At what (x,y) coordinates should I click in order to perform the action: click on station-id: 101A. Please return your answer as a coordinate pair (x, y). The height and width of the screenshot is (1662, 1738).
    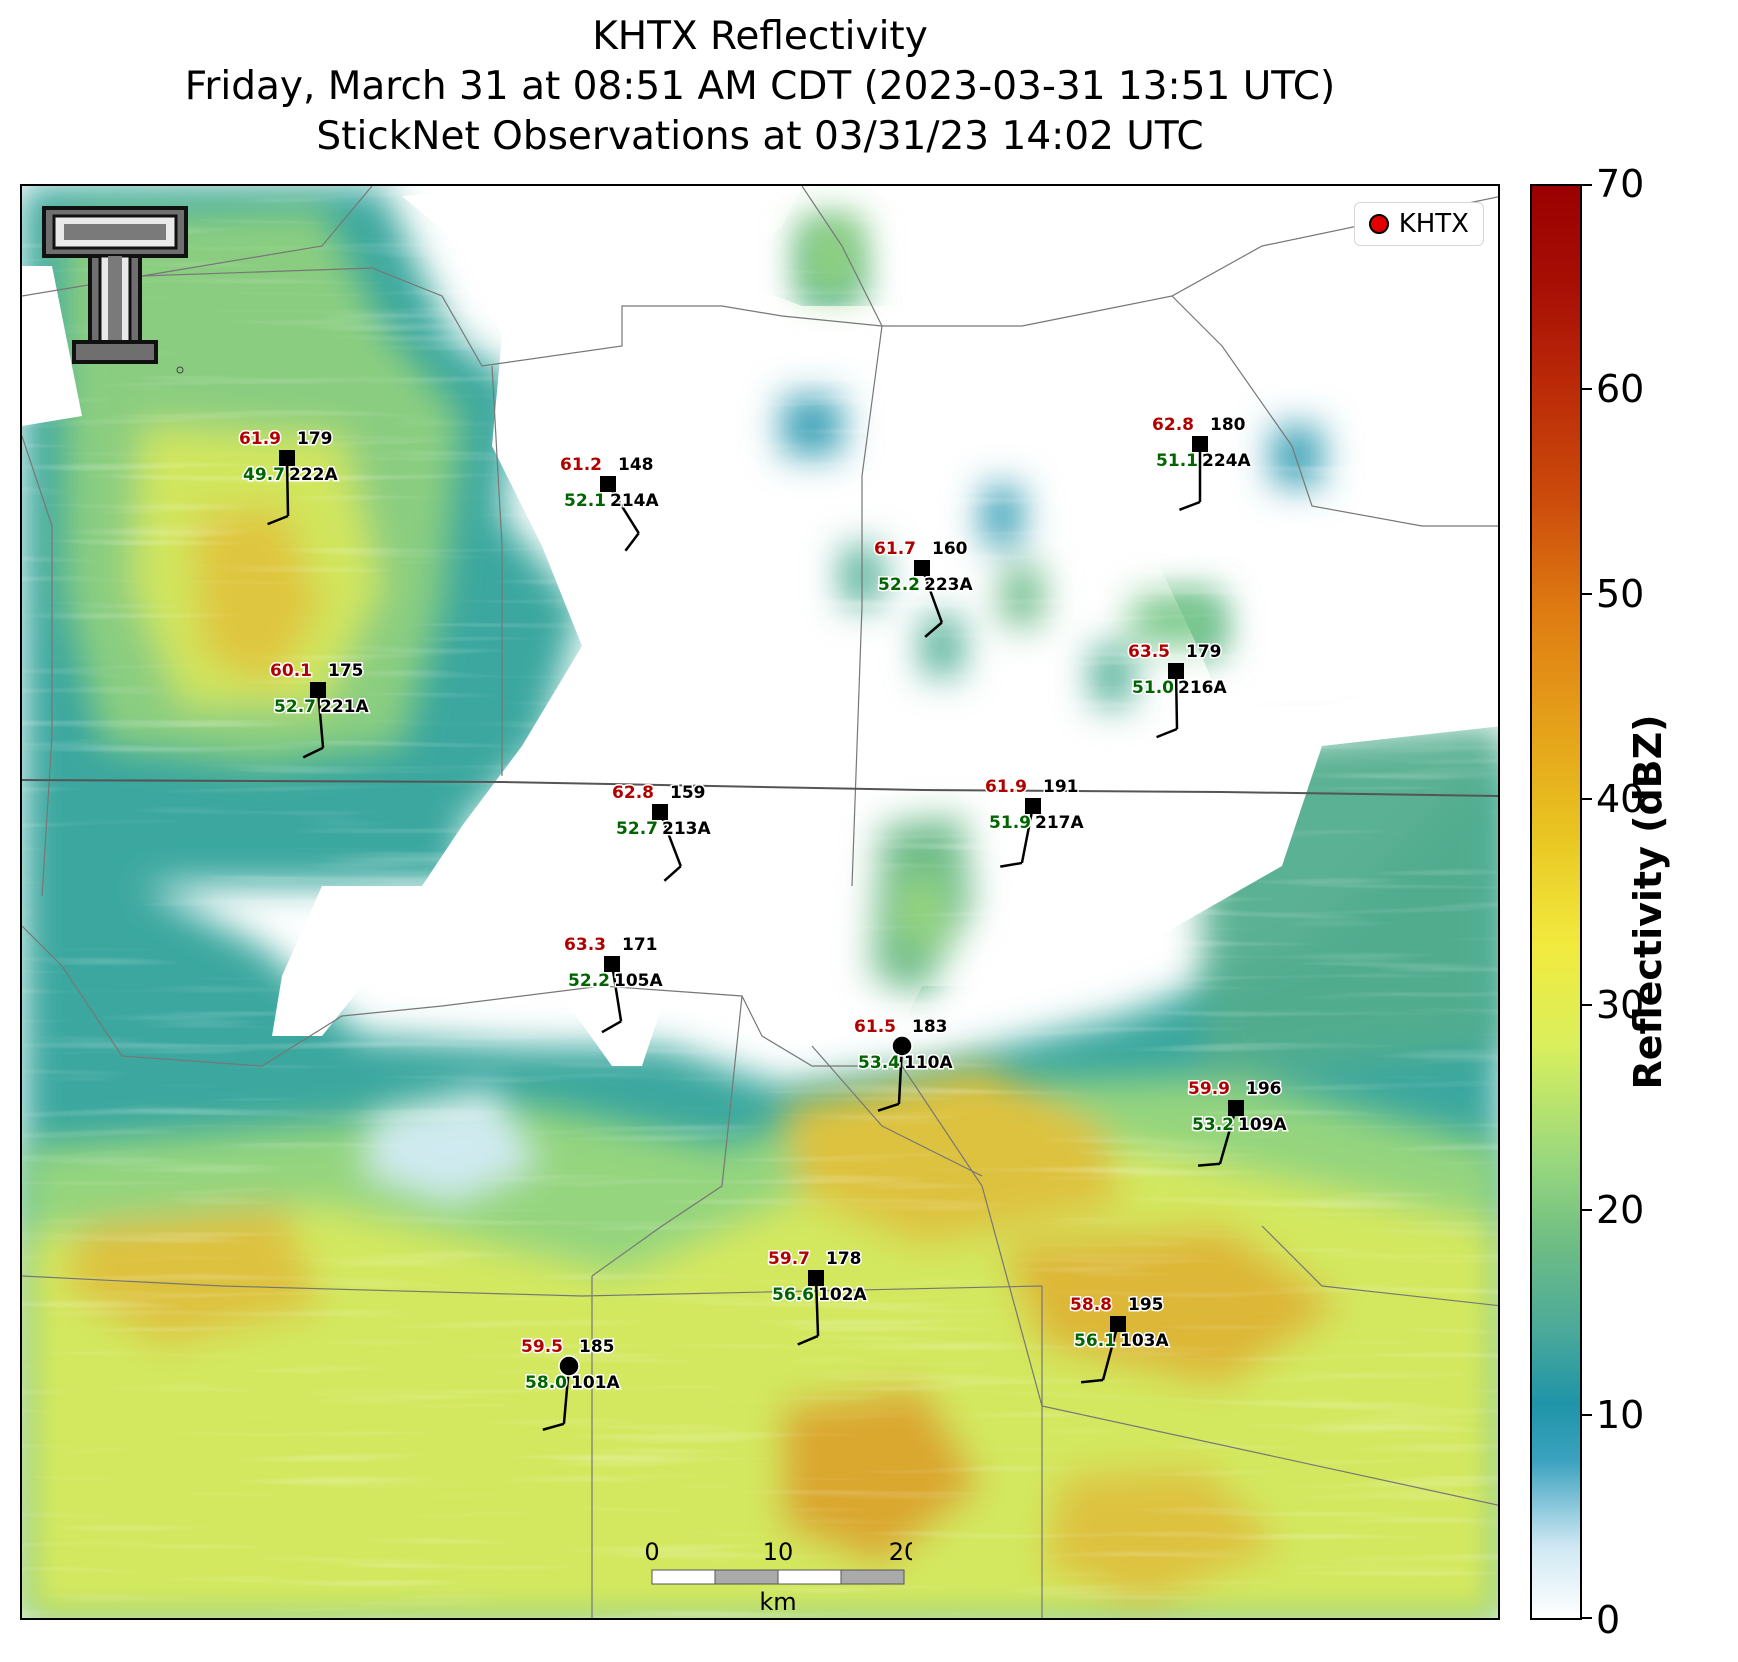
    Looking at the image, I should click on (595, 1383).